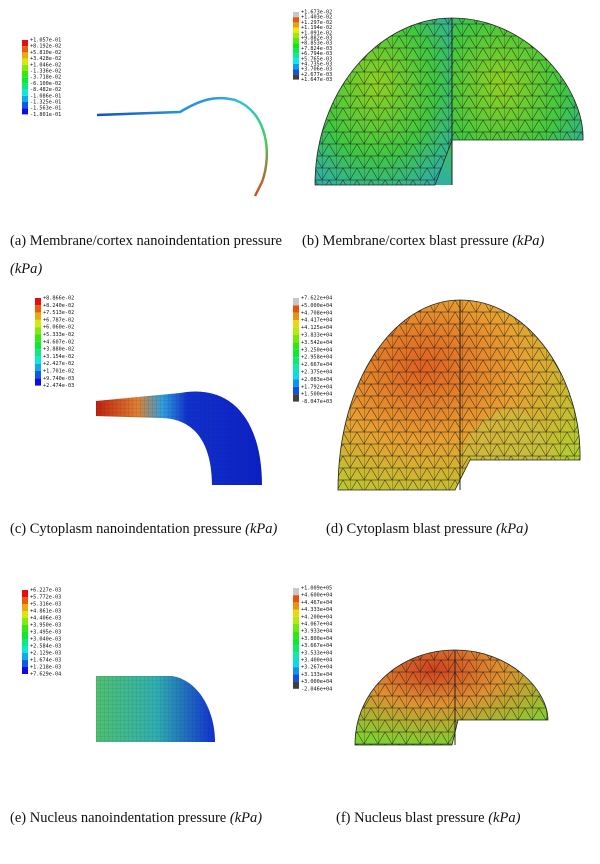 The height and width of the screenshot is (864, 600). Describe the element at coordinates (343, 818) in the screenshot. I see `caption-label: (f)` at that location.